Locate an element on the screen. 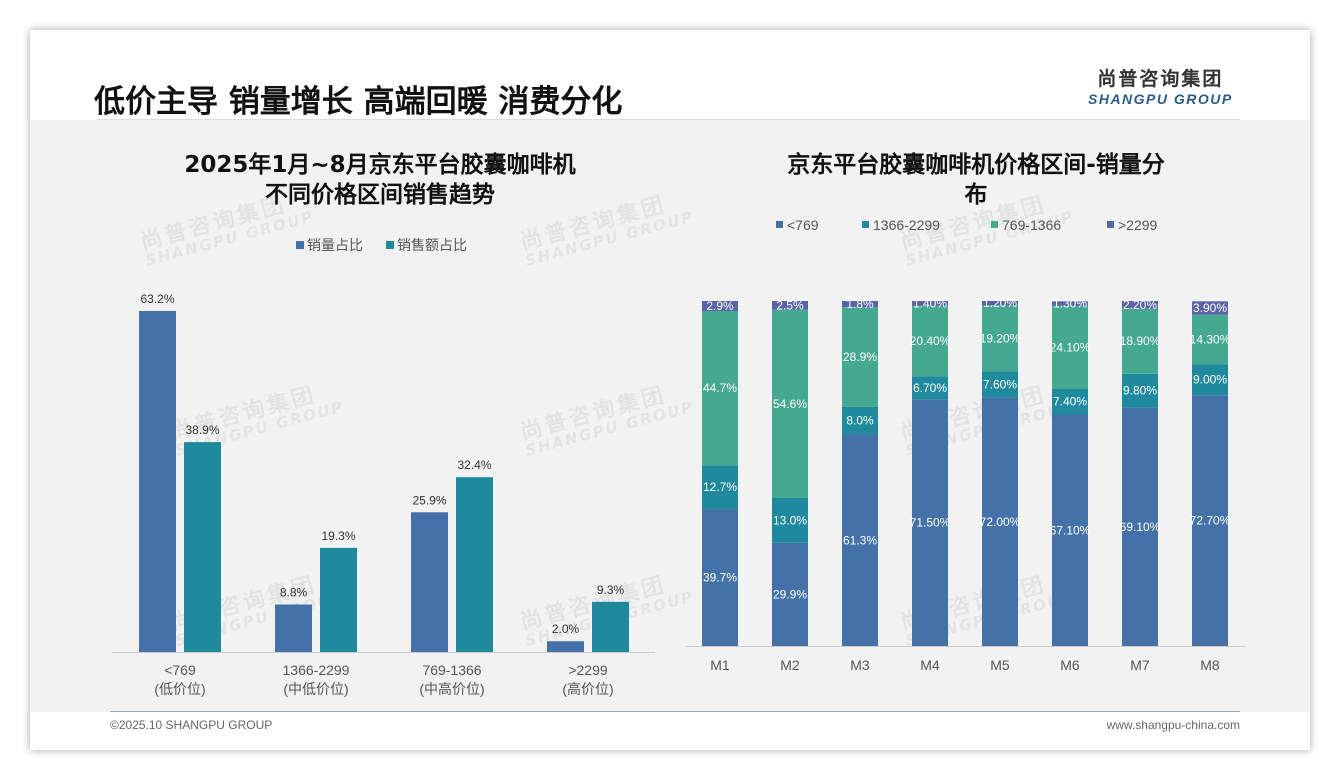 The image size is (1340, 780). legend-label: 1366-2299 is located at coordinates (906, 225).